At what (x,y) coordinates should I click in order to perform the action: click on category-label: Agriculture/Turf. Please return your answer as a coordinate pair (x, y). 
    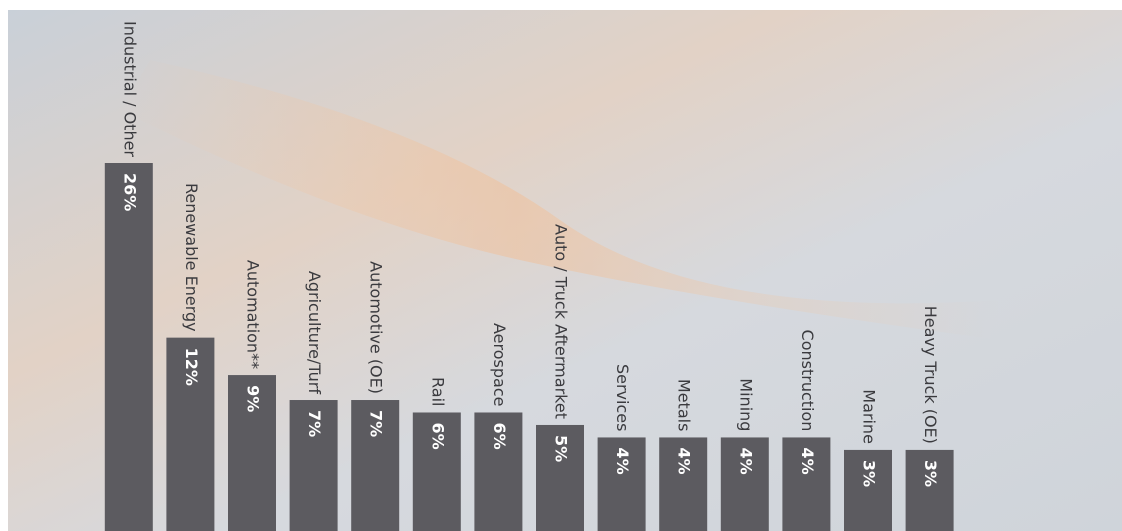
    Looking at the image, I should click on (314, 332).